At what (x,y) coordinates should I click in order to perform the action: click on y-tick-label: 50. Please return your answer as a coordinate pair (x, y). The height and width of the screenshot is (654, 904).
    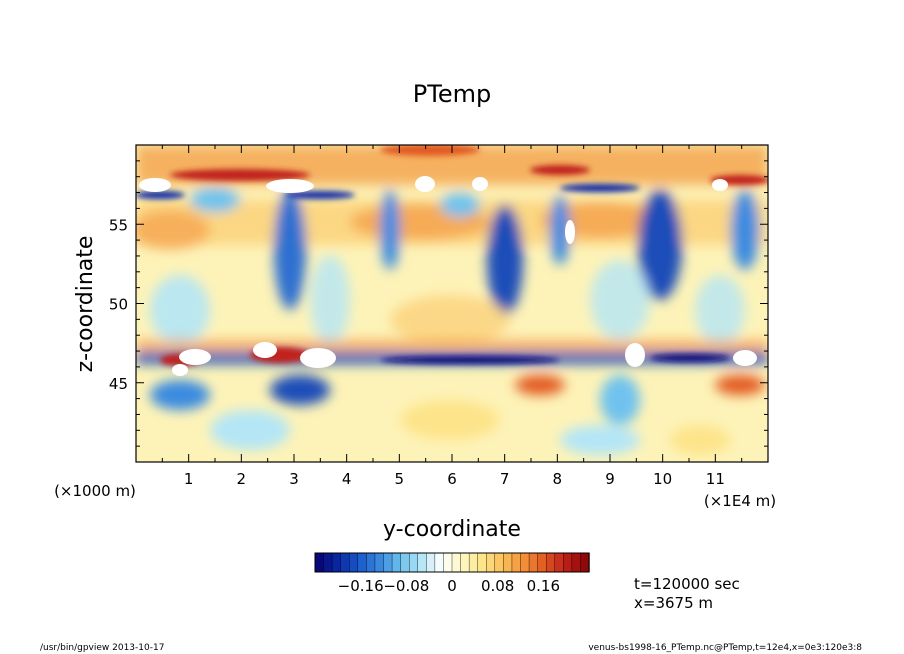
    Looking at the image, I should click on (118, 305).